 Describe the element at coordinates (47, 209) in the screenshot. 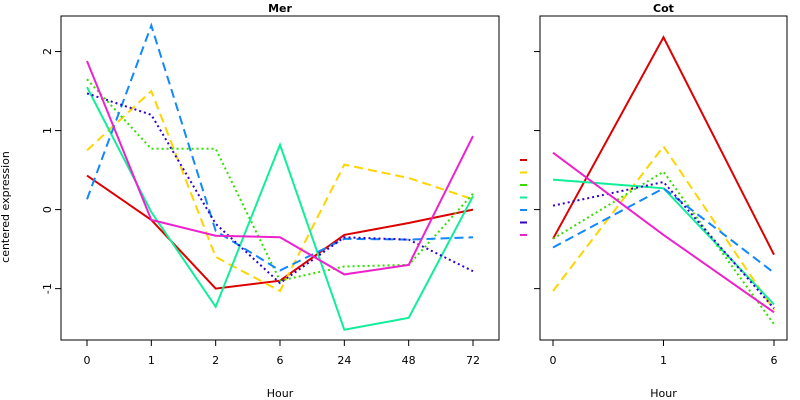

I see `y-tick-label: 0` at that location.